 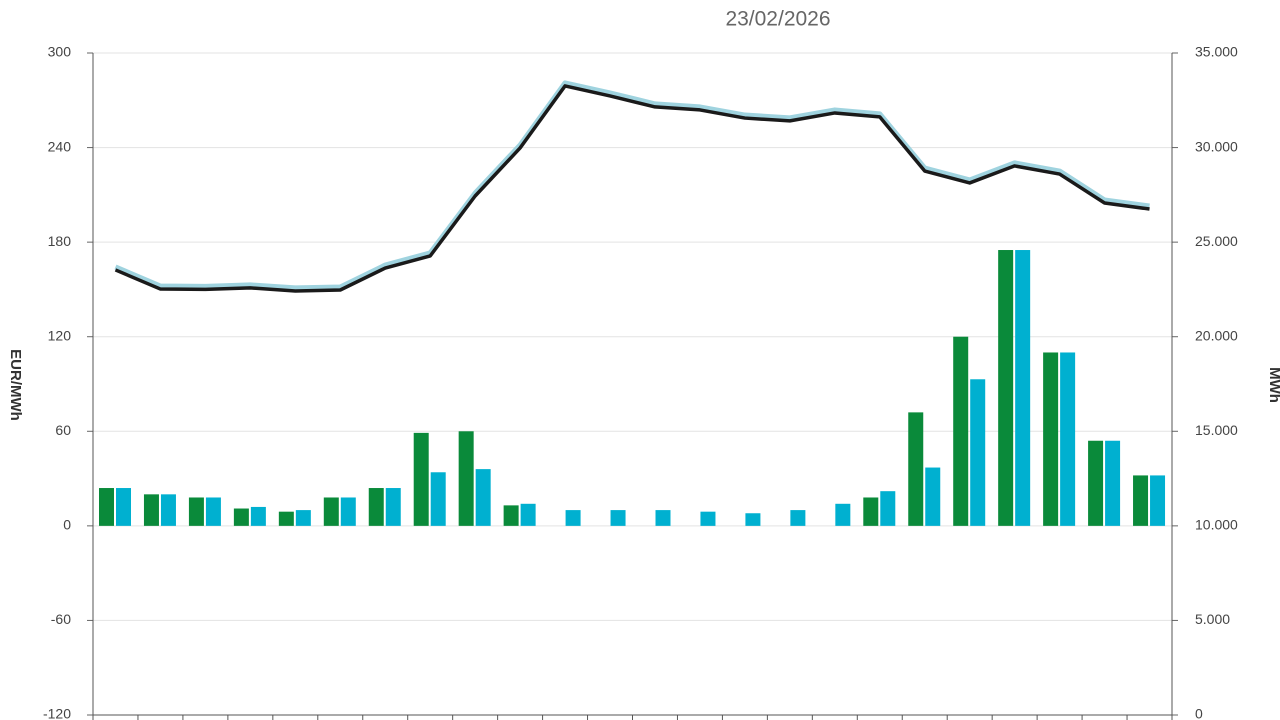 I want to click on y2-tick-label: 20.000, so click(x=1216, y=335).